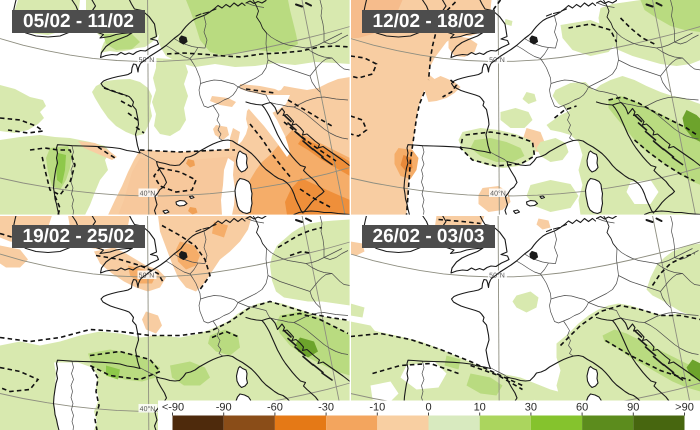 The width and height of the screenshot is (700, 430). I want to click on svg-text: <-90, so click(173, 408).